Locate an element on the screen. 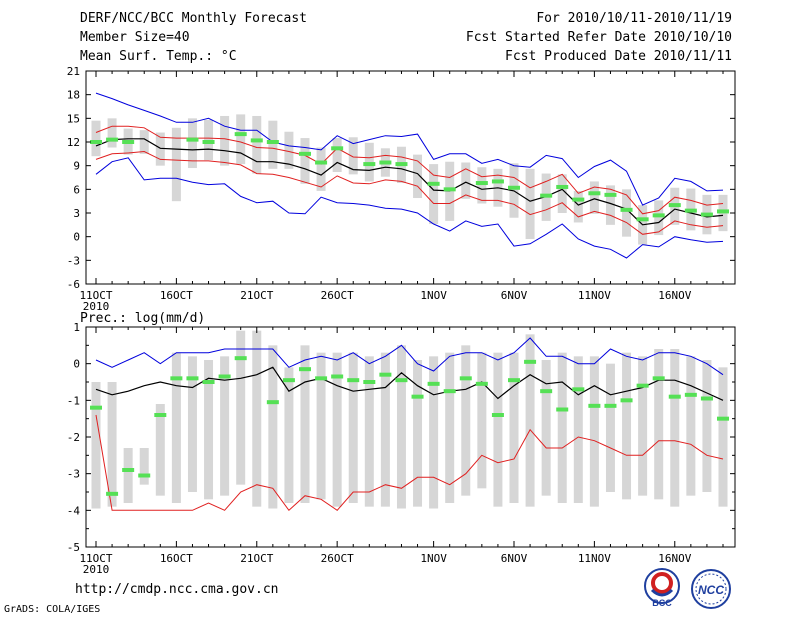 The height and width of the screenshot is (618, 800). temp-x-tick-label: 16NOV is located at coordinates (674, 295).